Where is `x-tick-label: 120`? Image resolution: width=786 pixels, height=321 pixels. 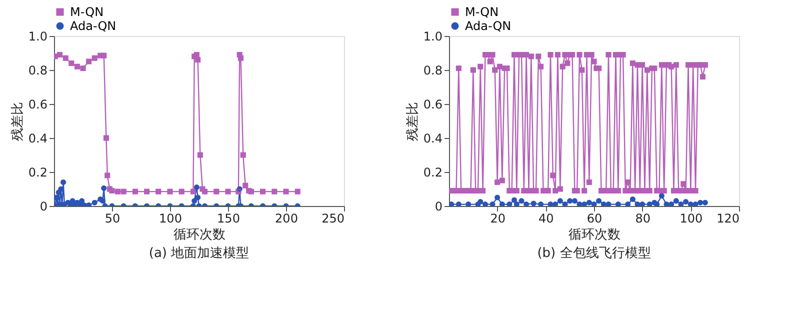
x-tick-label: 120 is located at coordinates (728, 219).